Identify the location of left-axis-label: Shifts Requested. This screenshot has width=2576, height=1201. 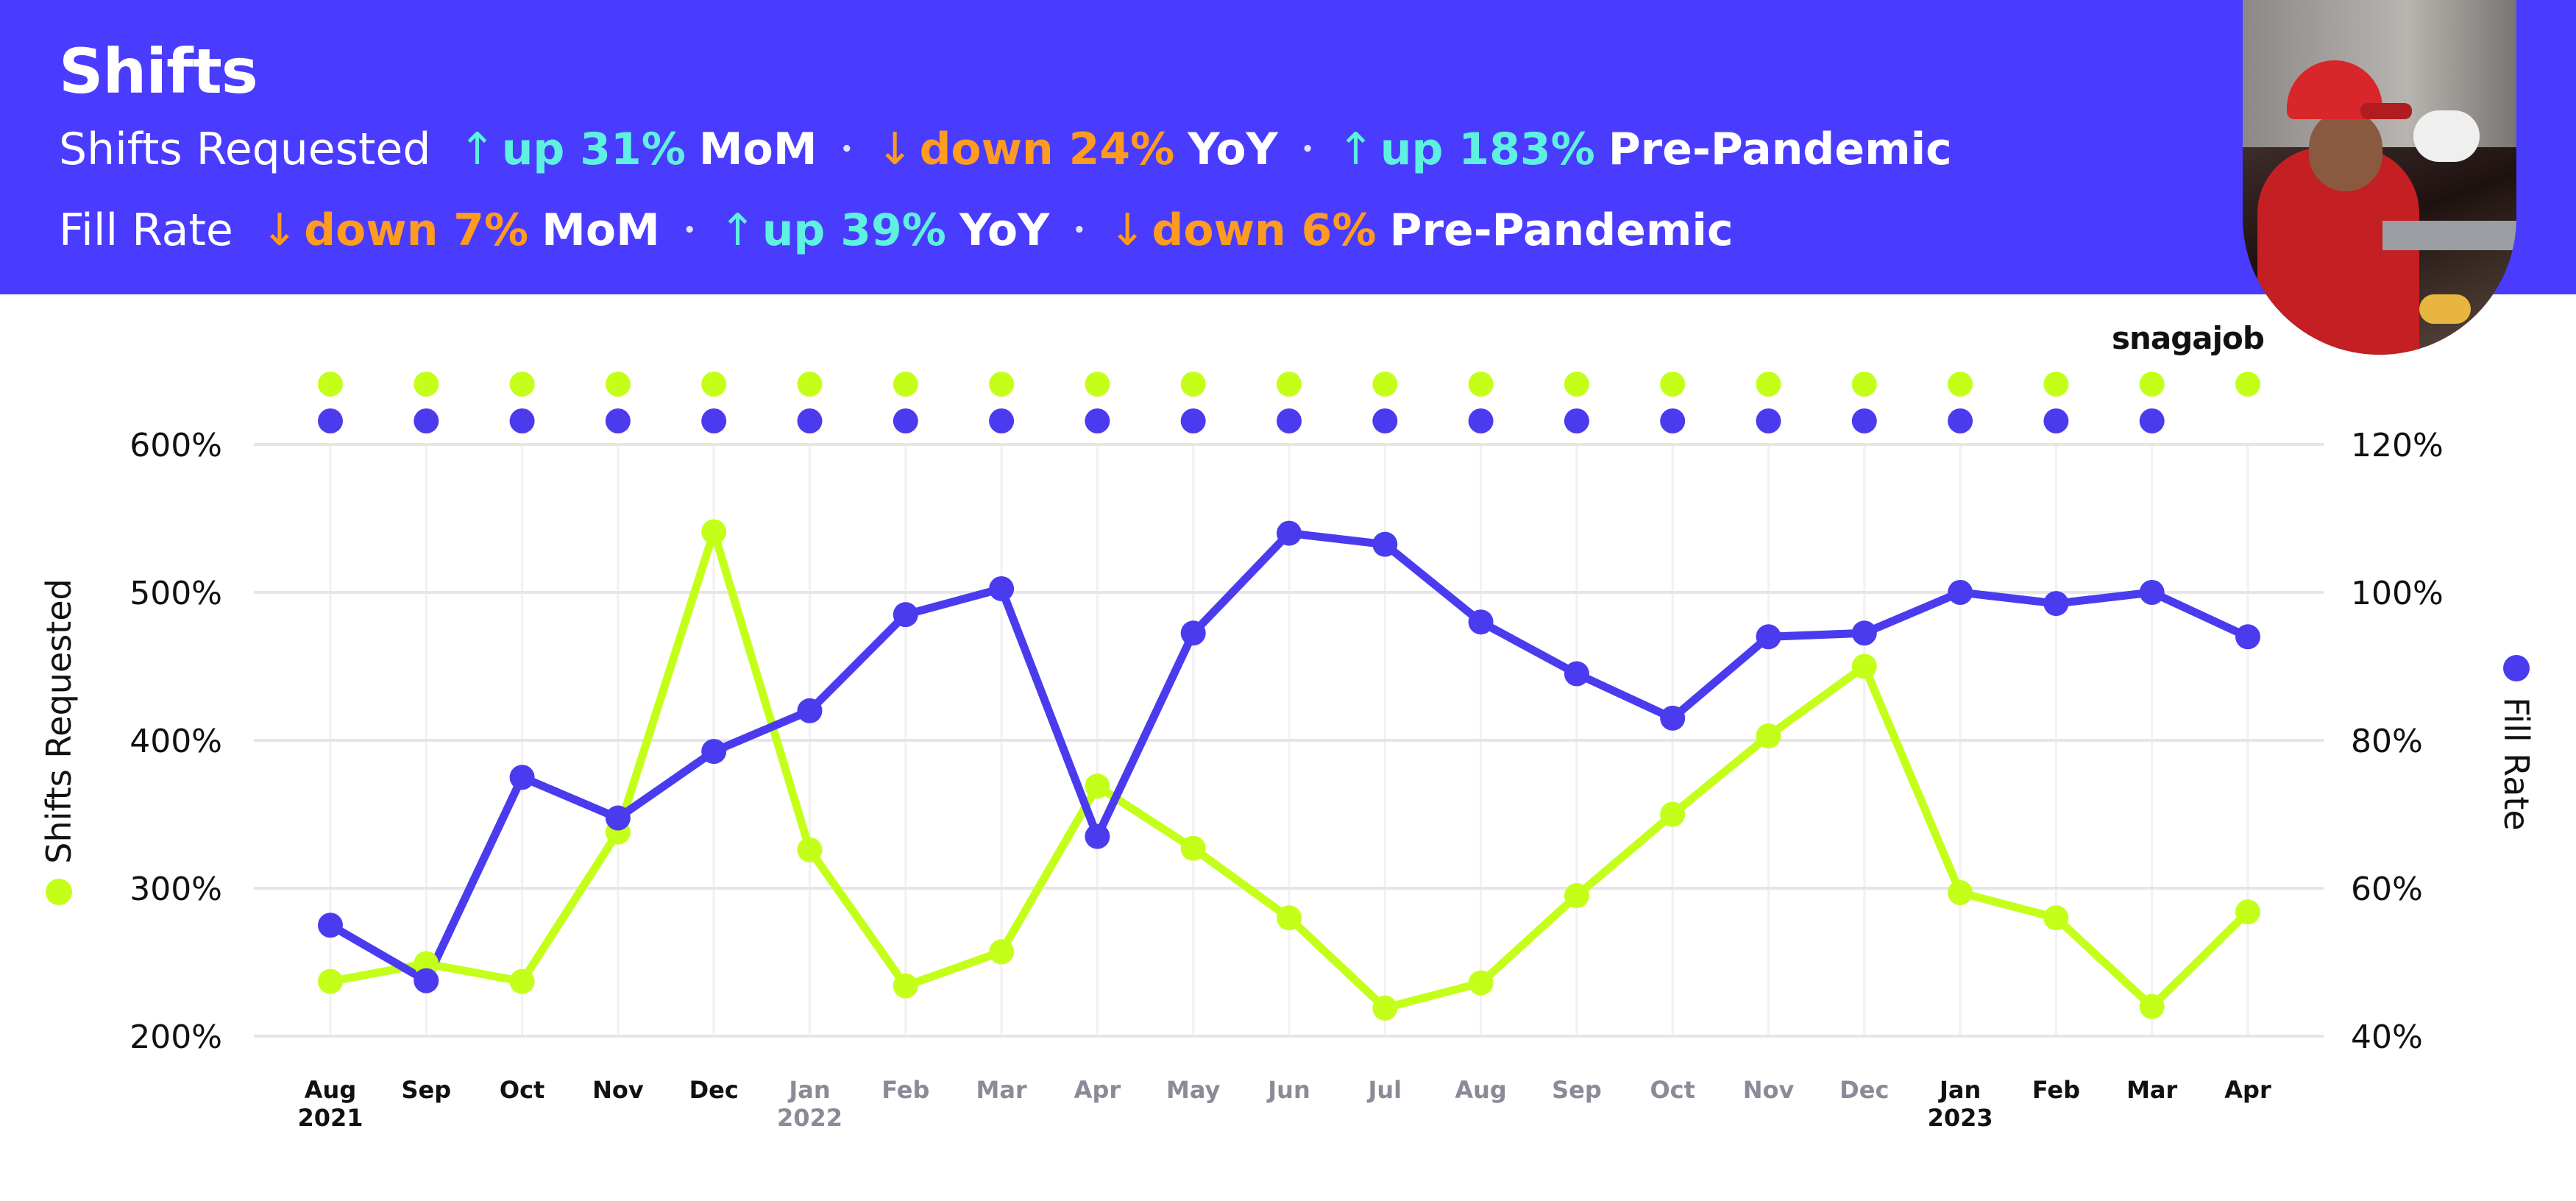
(59, 721).